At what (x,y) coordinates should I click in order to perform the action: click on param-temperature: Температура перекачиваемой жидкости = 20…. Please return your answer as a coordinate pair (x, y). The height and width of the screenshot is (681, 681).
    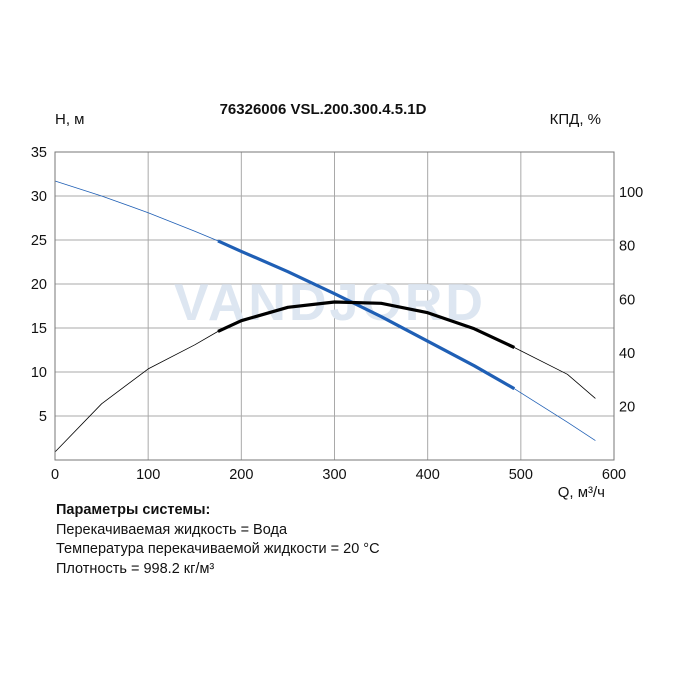
    Looking at the image, I should click on (218, 549).